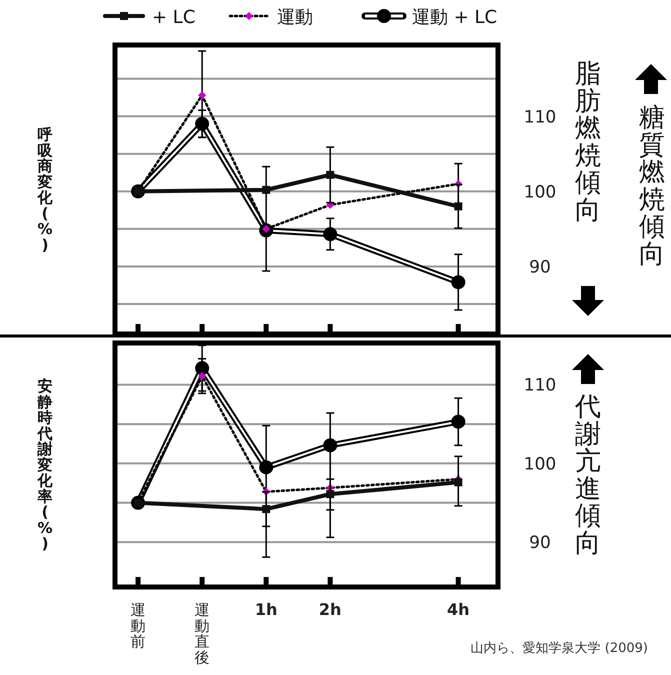 This screenshot has height=675, width=671. Describe the element at coordinates (45, 190) in the screenshot. I see `y-axis-title: 呼吸商変化(%)` at that location.